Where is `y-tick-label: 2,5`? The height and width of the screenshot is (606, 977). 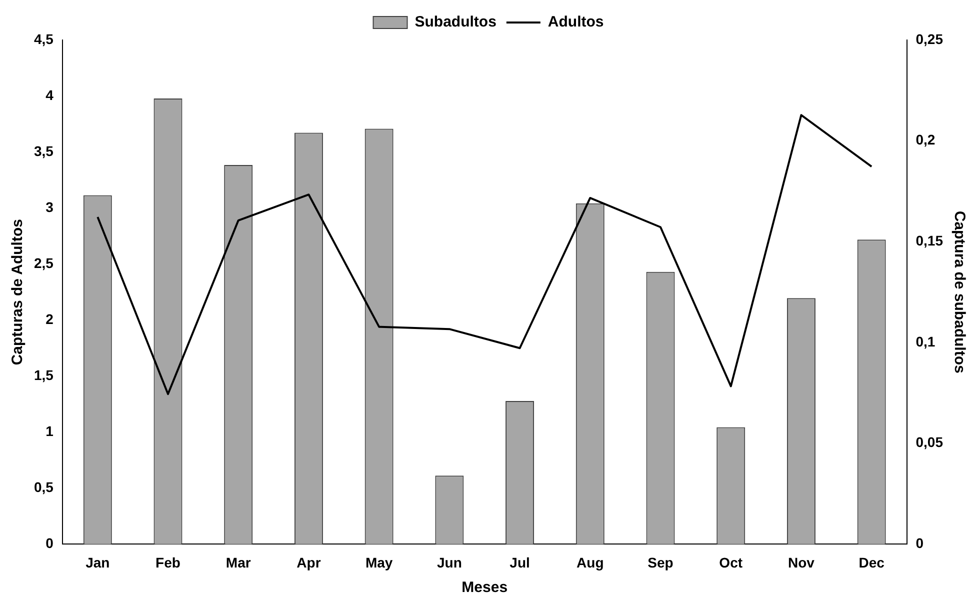
y-tick-label: 2,5 is located at coordinates (44, 262).